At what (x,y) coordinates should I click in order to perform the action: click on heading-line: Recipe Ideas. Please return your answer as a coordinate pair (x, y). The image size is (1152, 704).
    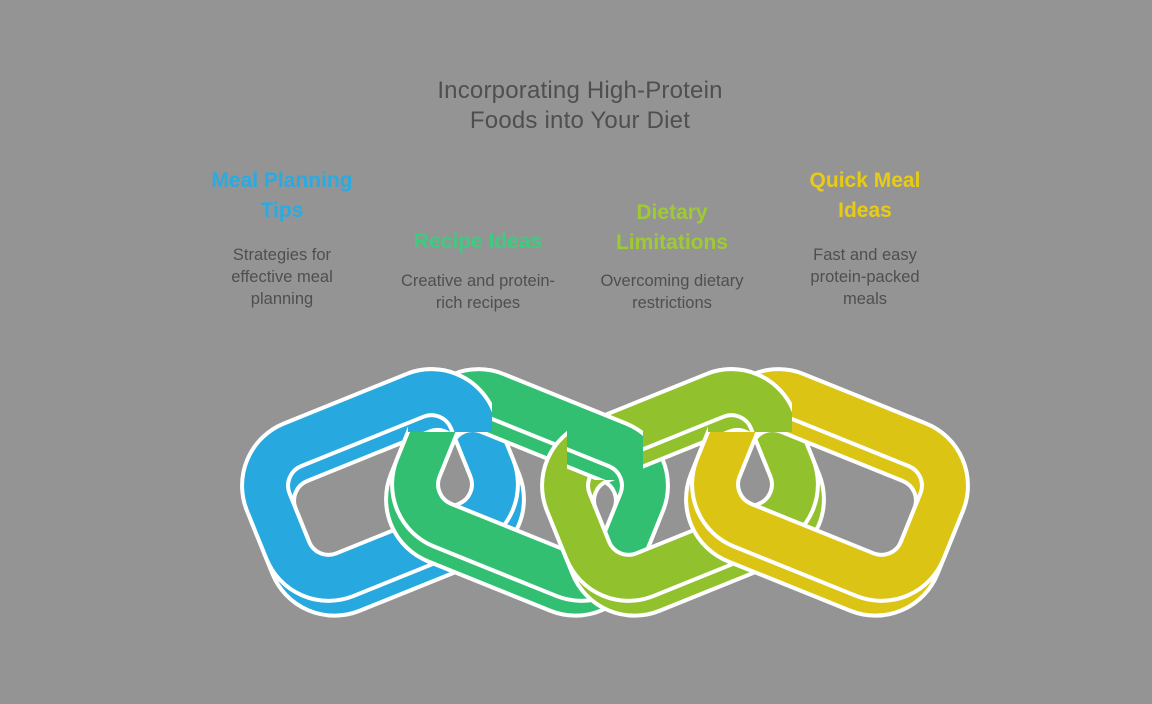
    Looking at the image, I should click on (478, 241).